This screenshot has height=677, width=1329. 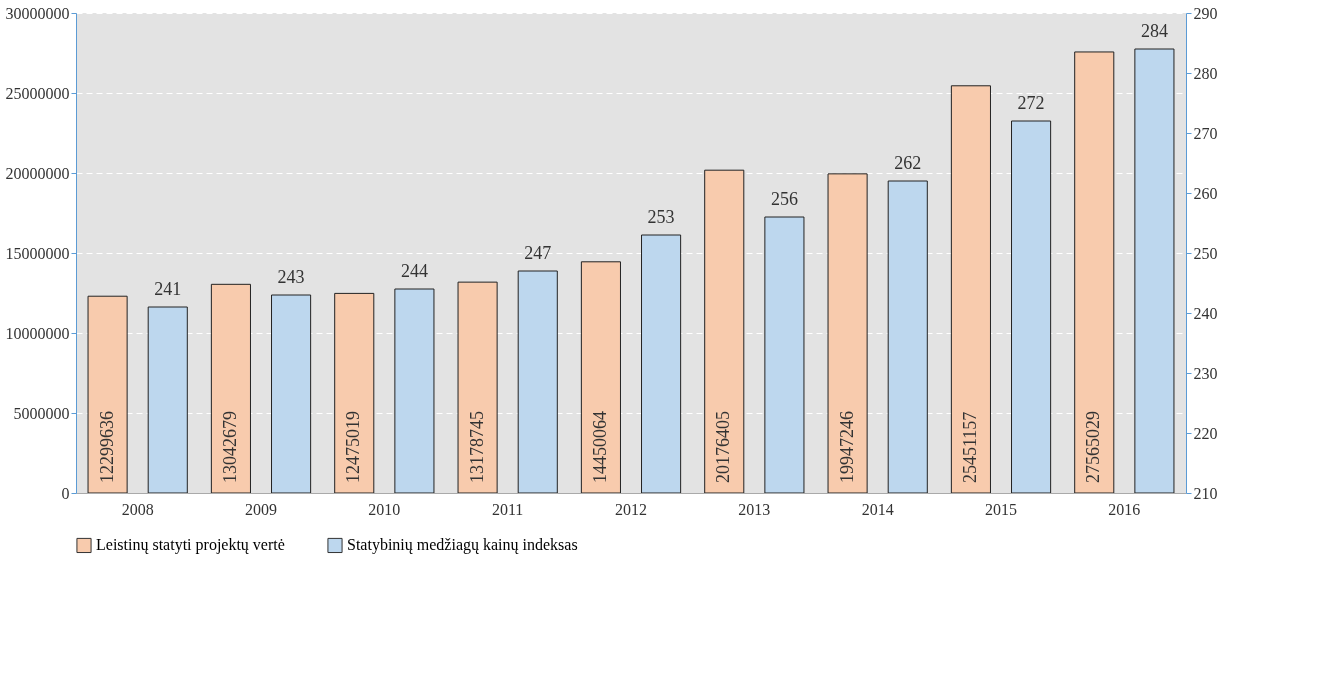 What do you see at coordinates (631, 509) in the screenshot?
I see `x-tick-label: 2012` at bounding box center [631, 509].